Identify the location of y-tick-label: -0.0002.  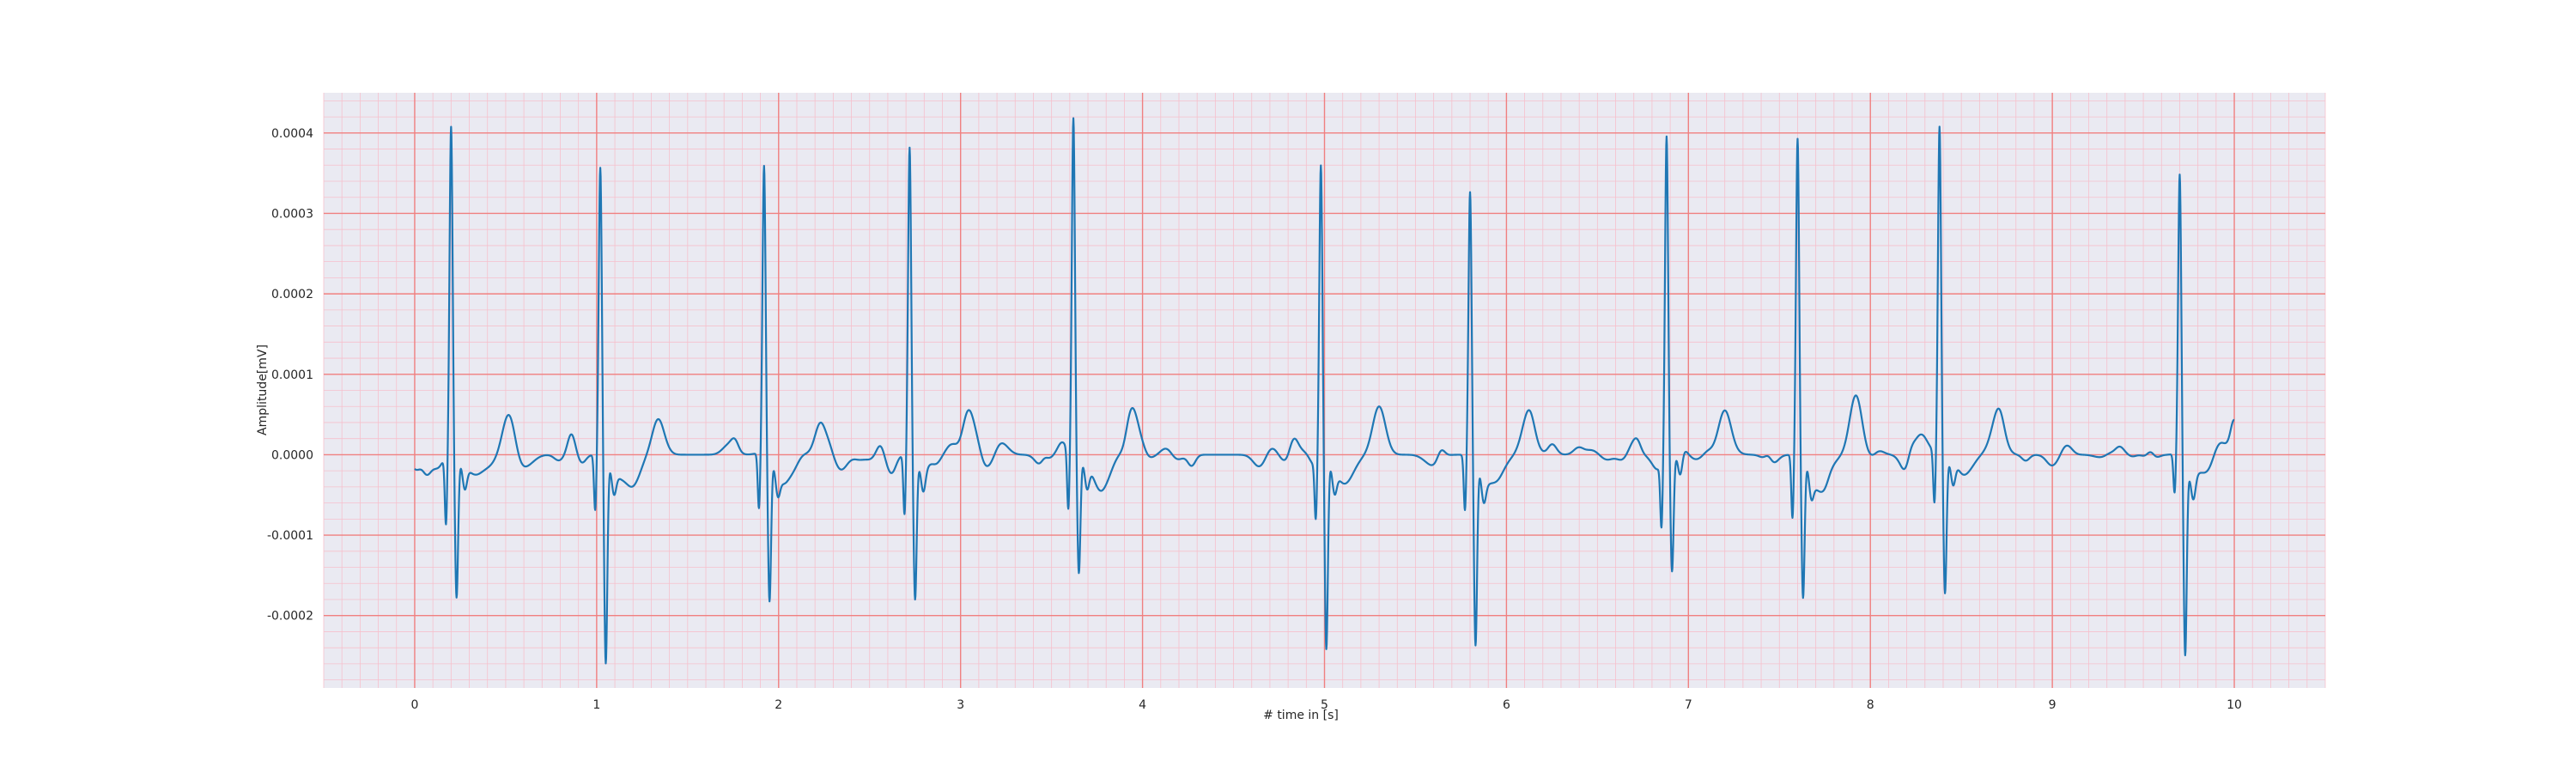
(290, 617).